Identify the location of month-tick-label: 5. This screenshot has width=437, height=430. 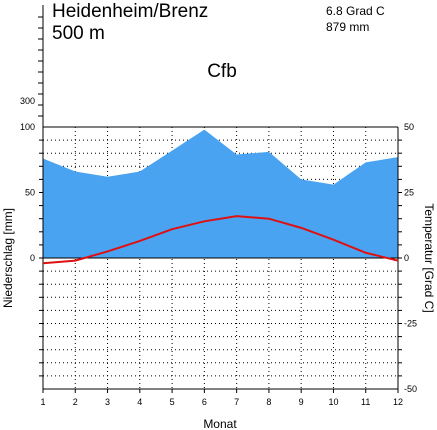
(172, 402).